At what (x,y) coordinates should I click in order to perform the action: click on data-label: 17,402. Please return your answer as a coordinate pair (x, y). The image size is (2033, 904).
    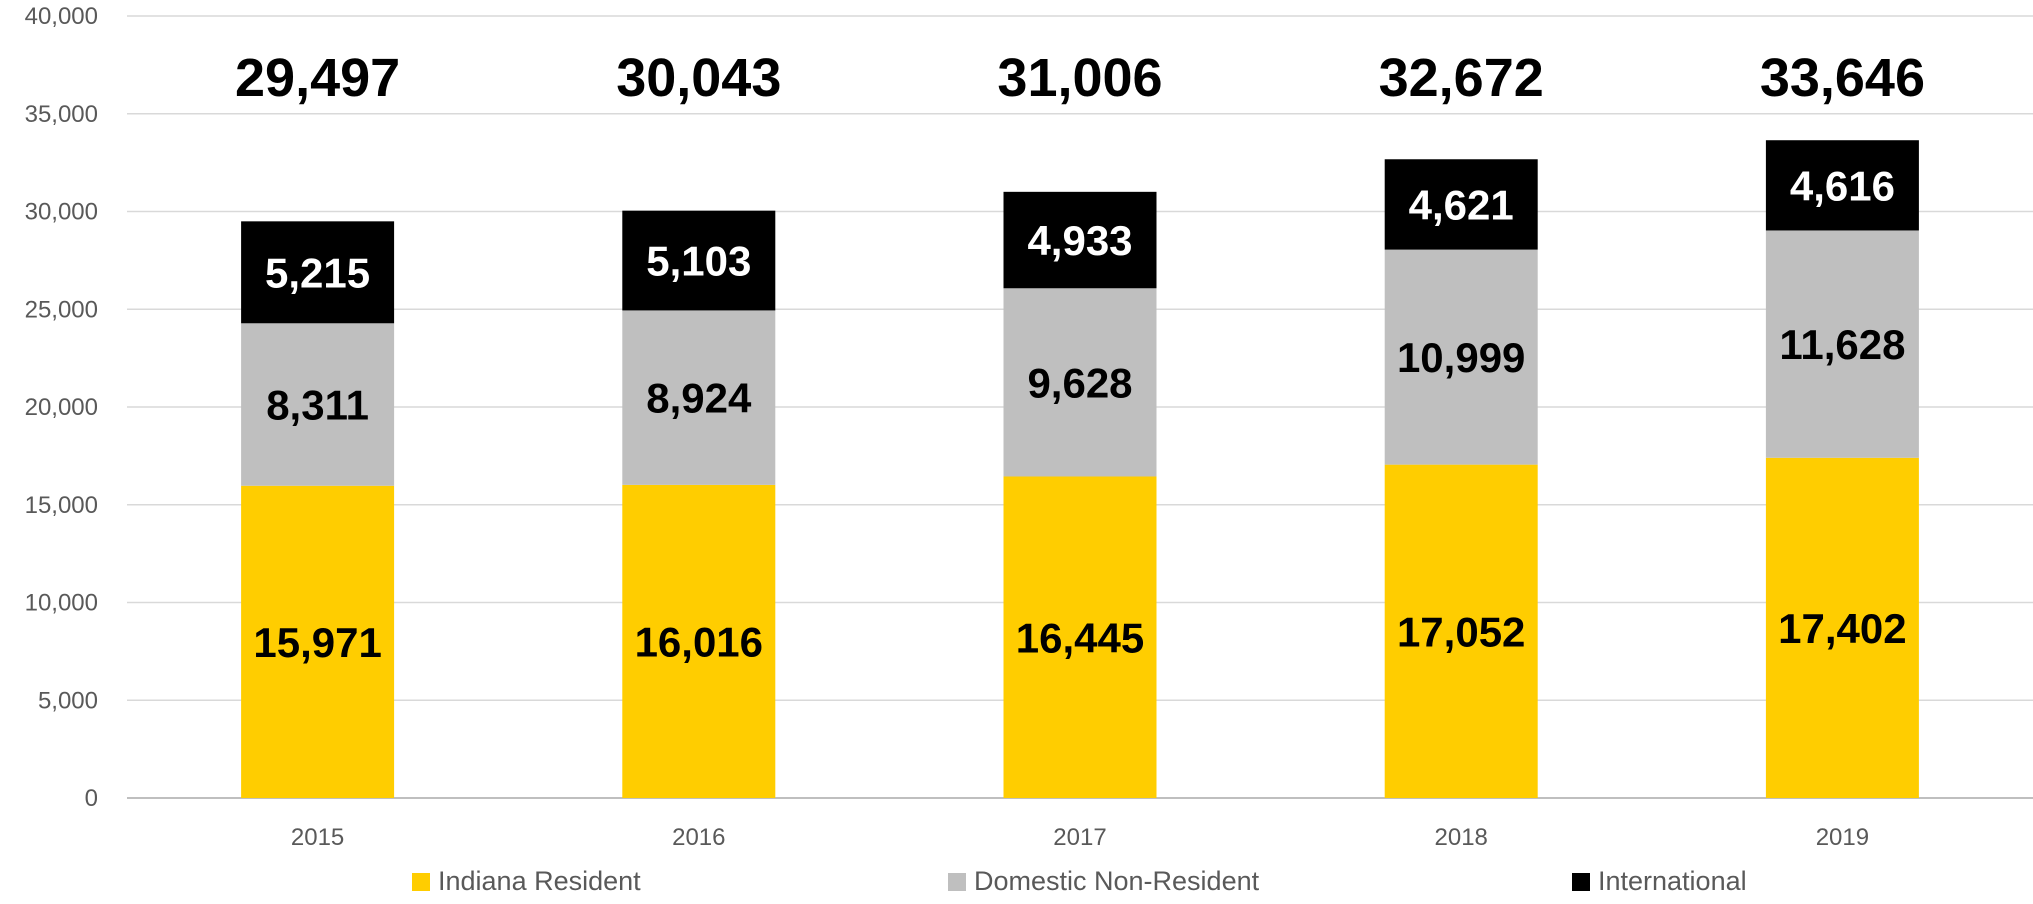
    Looking at the image, I should click on (1842, 628).